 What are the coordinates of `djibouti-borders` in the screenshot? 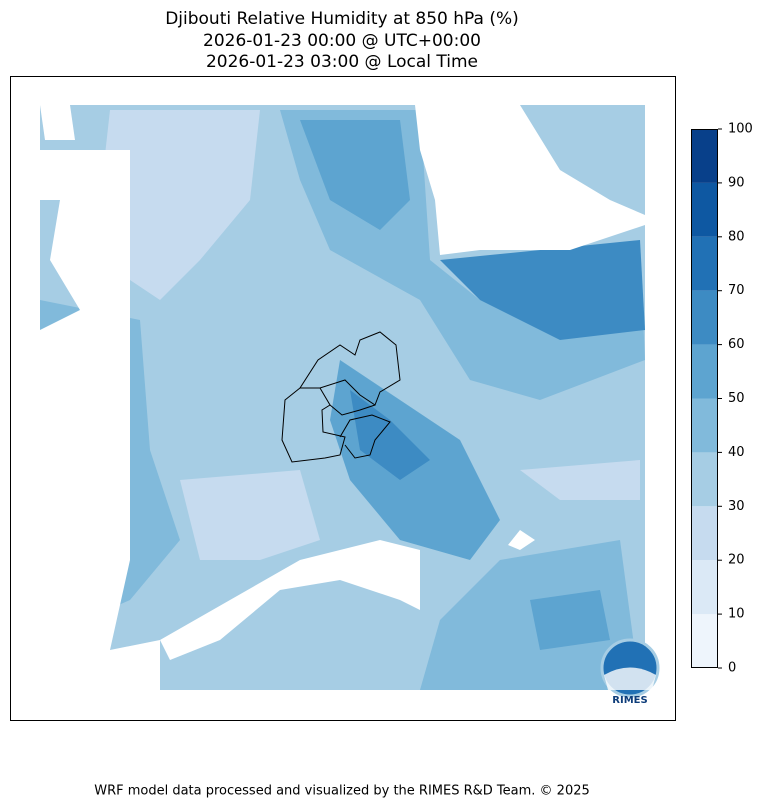 It's located at (341, 397).